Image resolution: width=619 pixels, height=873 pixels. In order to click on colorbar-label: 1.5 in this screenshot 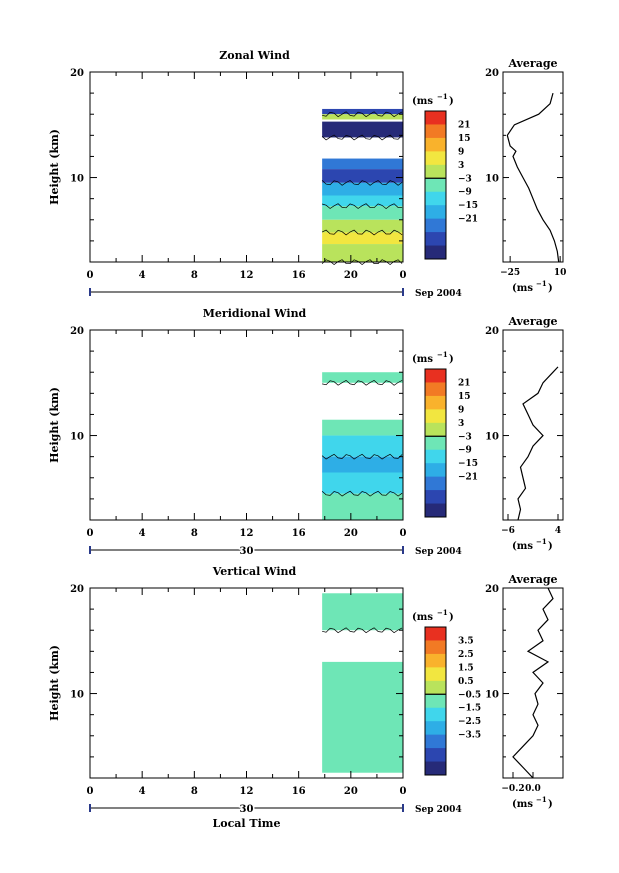, I will do `click(466, 668)`.